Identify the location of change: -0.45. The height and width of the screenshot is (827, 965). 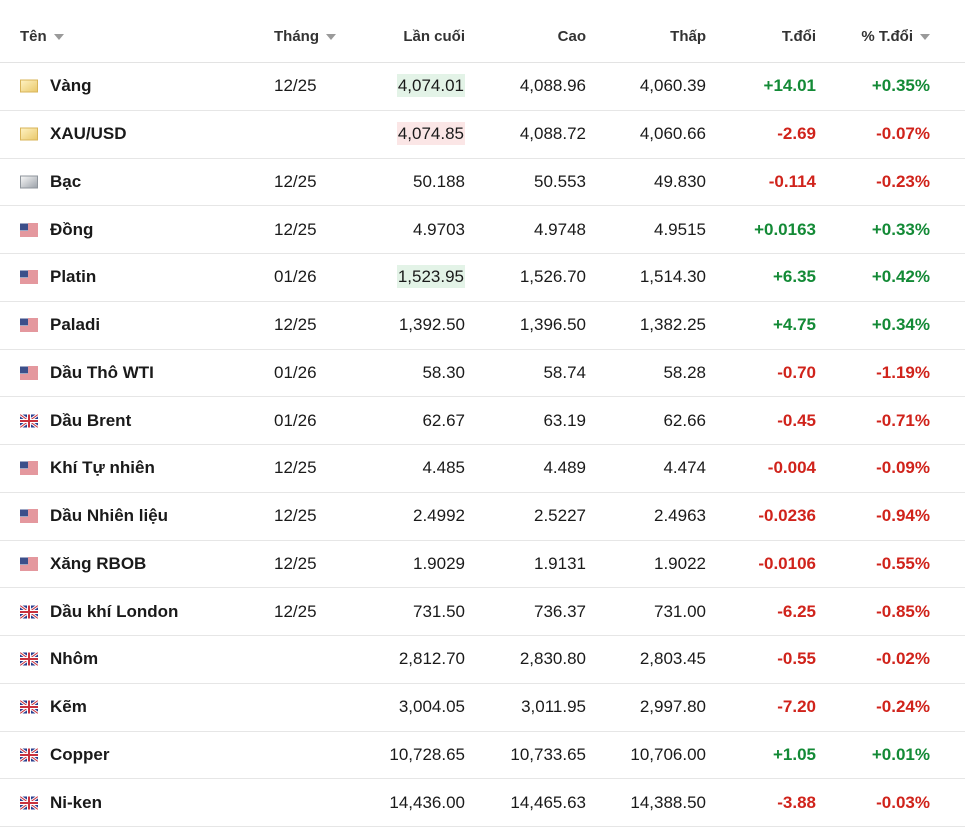
(796, 420).